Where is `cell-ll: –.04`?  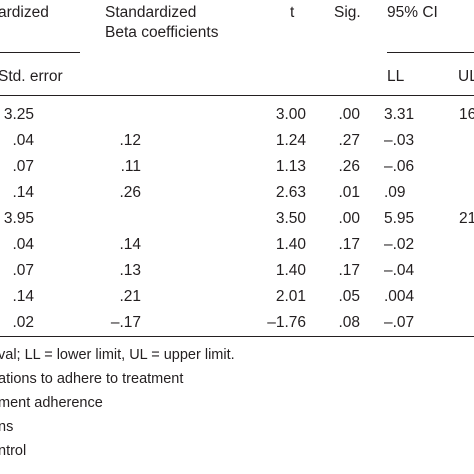
cell-ll: –.04 is located at coordinates (399, 270).